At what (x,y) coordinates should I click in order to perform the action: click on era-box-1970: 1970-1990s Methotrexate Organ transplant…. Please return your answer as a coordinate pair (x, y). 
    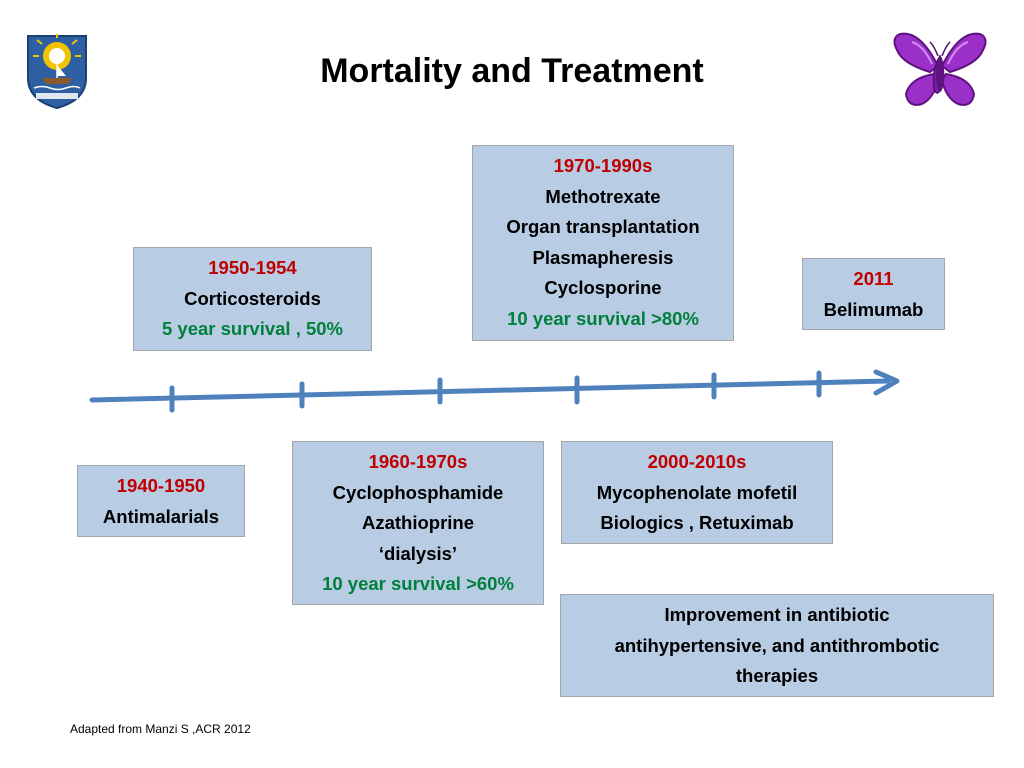
    Looking at the image, I should click on (603, 243).